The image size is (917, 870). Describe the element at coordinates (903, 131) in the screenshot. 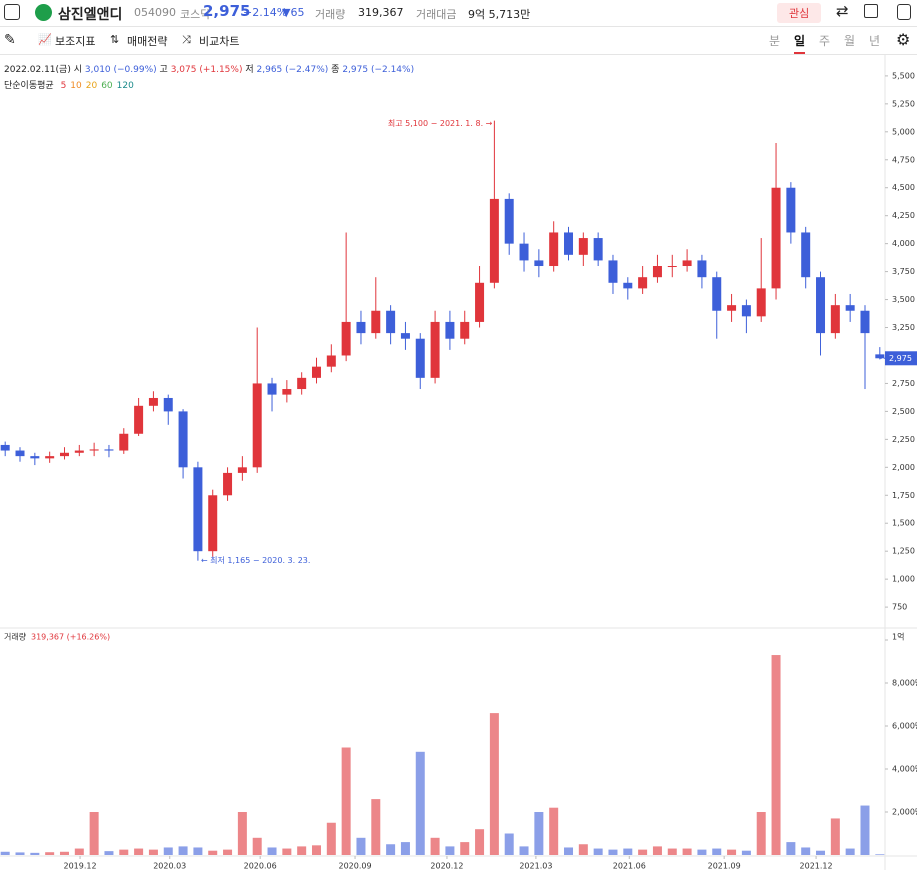

I see `y-tick-label: 5,000` at that location.